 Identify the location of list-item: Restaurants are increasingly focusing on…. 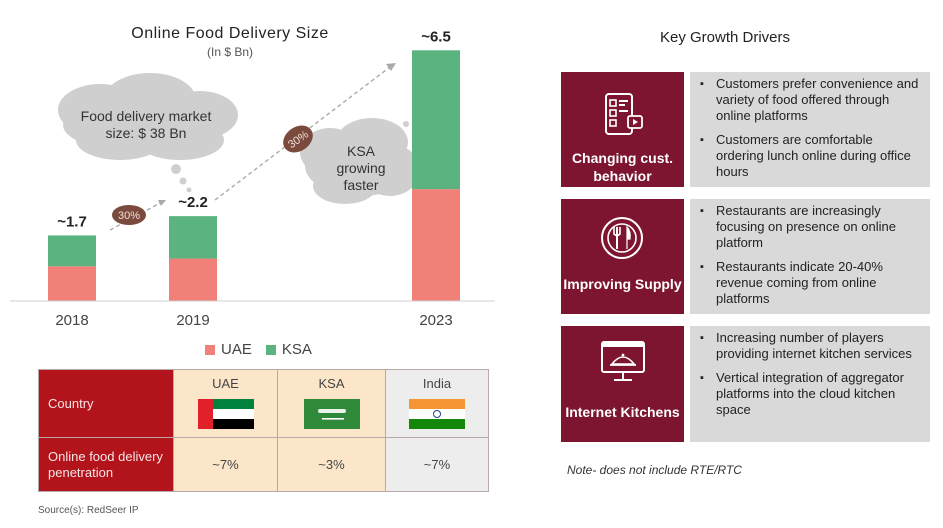
(810, 227).